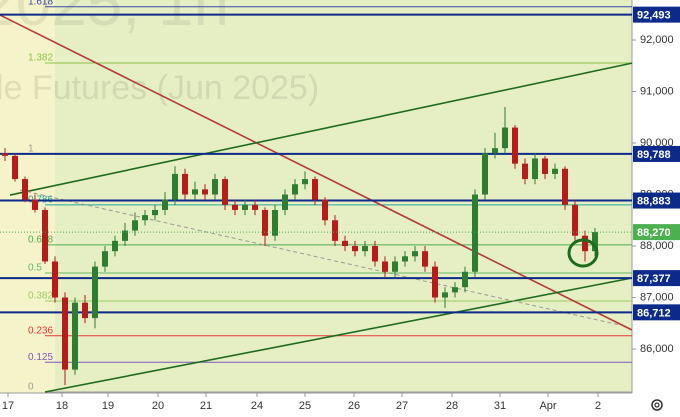  What do you see at coordinates (657, 297) in the screenshot?
I see `y-tick-label: 87,000` at bounding box center [657, 297].